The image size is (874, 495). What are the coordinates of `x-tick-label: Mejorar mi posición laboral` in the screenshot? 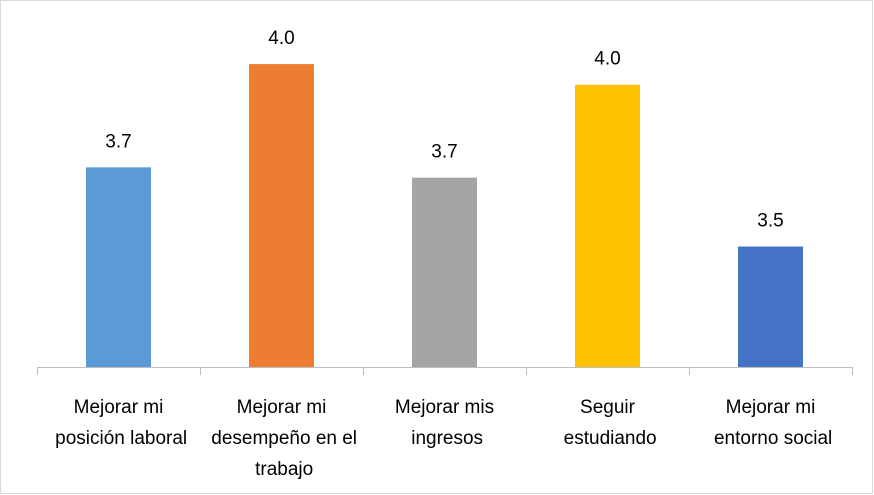 It's located at (118, 423).